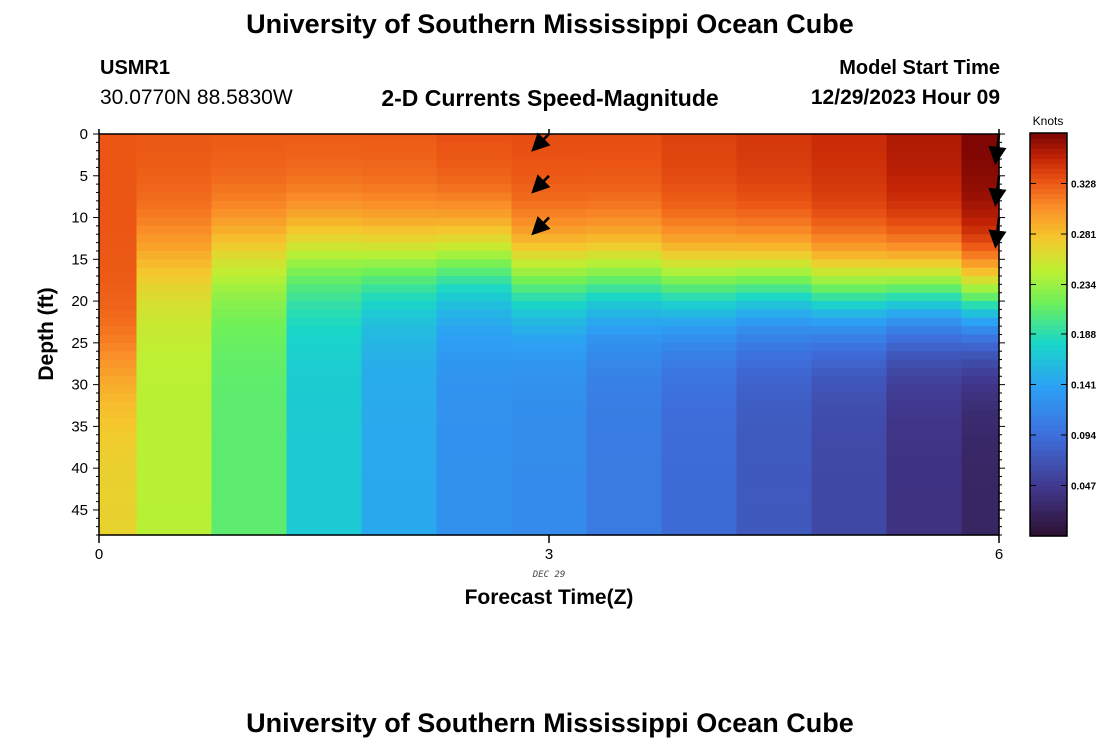 The height and width of the screenshot is (750, 1100). Describe the element at coordinates (1083, 286) in the screenshot. I see `colorbar-tick-label: 0.234` at that location.